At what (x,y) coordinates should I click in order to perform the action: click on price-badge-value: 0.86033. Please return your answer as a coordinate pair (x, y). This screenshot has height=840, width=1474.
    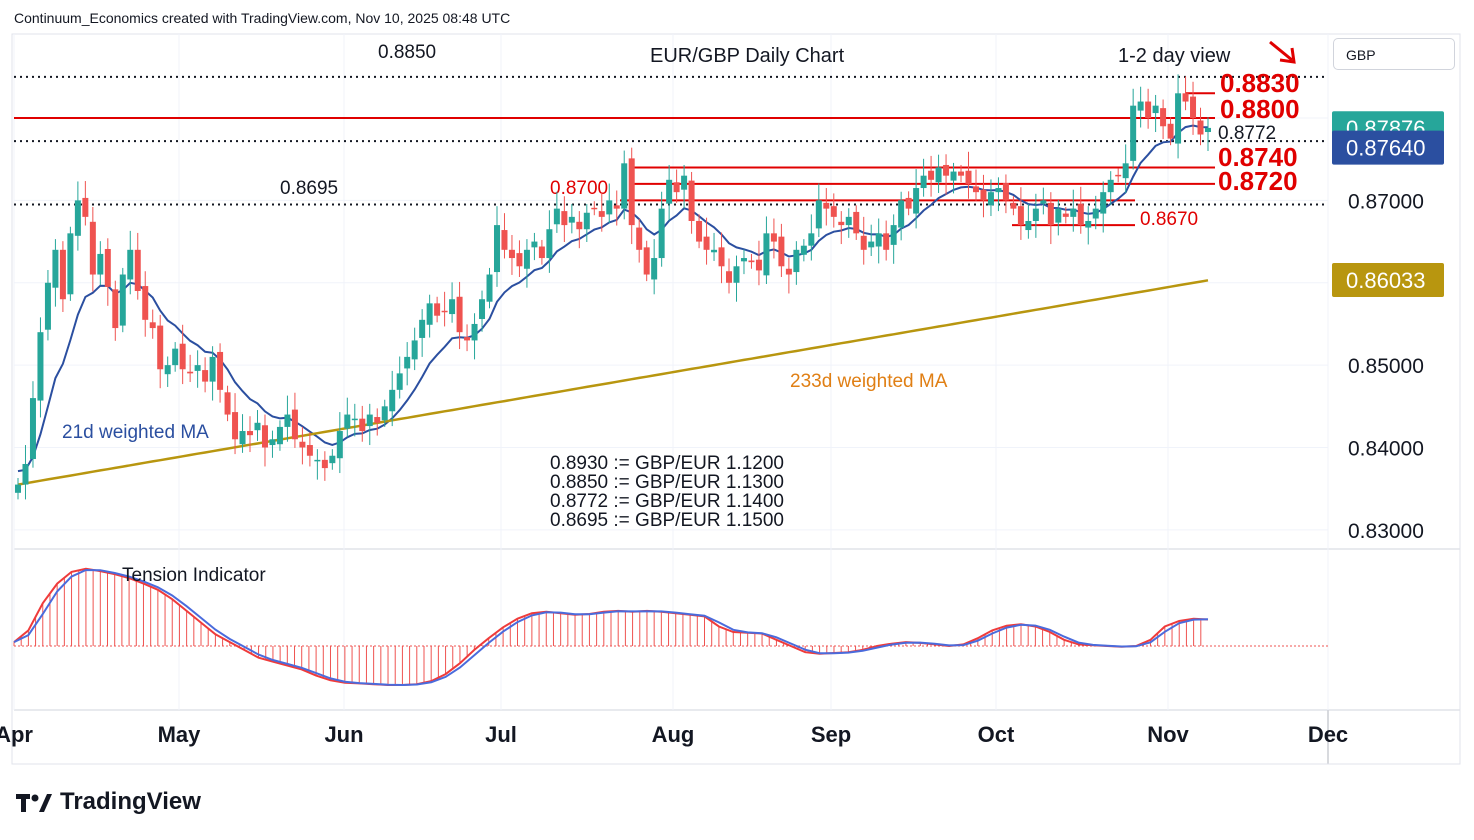
    Looking at the image, I should click on (1386, 280).